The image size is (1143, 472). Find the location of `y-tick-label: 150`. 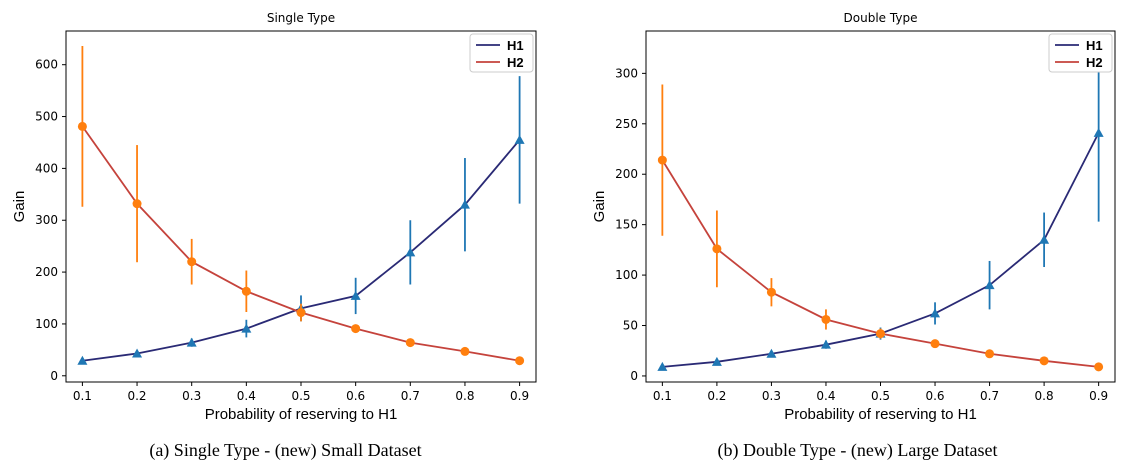

y-tick-label: 150 is located at coordinates (626, 225).